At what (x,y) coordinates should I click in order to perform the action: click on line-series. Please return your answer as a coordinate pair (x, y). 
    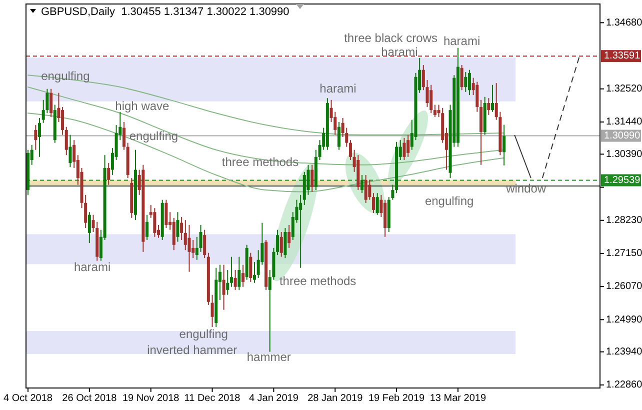
    Looking at the image, I should click on (266, 152).